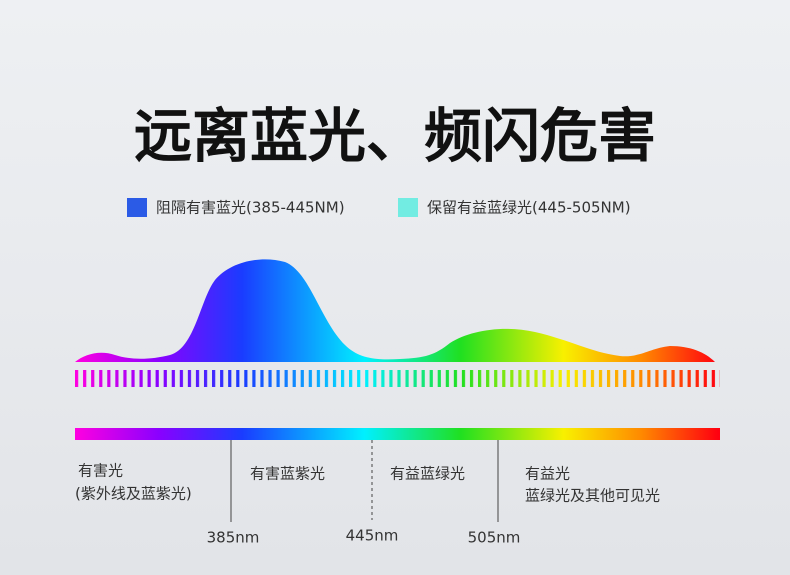 Image resolution: width=790 pixels, height=575 pixels. I want to click on region-label: (紫外线及蓝紫光), so click(133, 494).